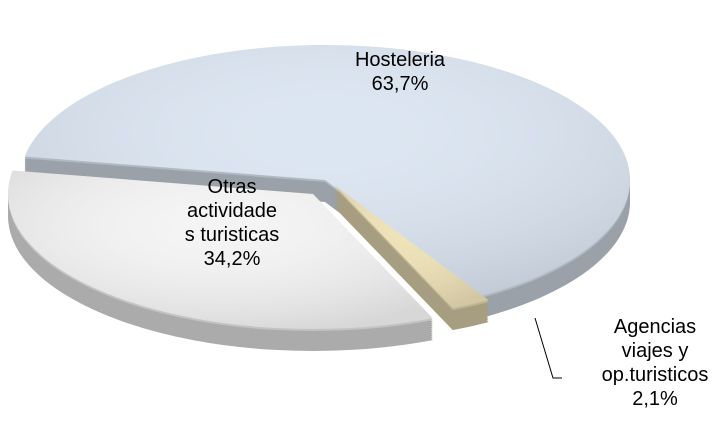 The width and height of the screenshot is (720, 432). I want to click on slice-label: Hosteleria 63,7%, so click(400, 72).